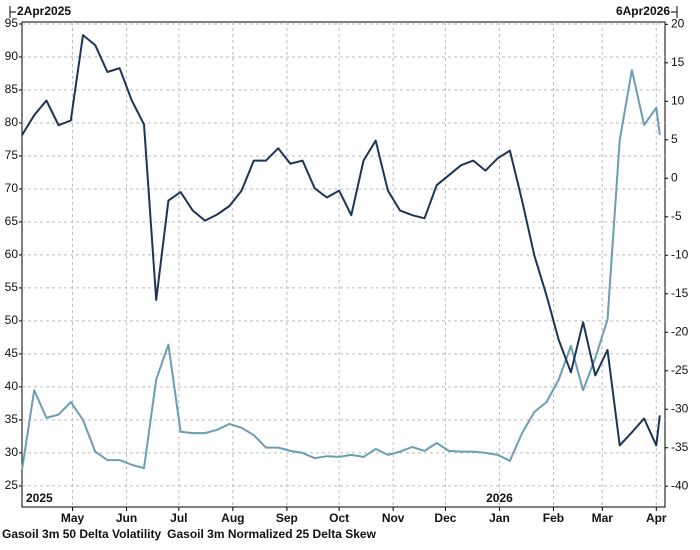 The width and height of the screenshot is (700, 550). I want to click on y2-tick-label: -15, so click(680, 293).